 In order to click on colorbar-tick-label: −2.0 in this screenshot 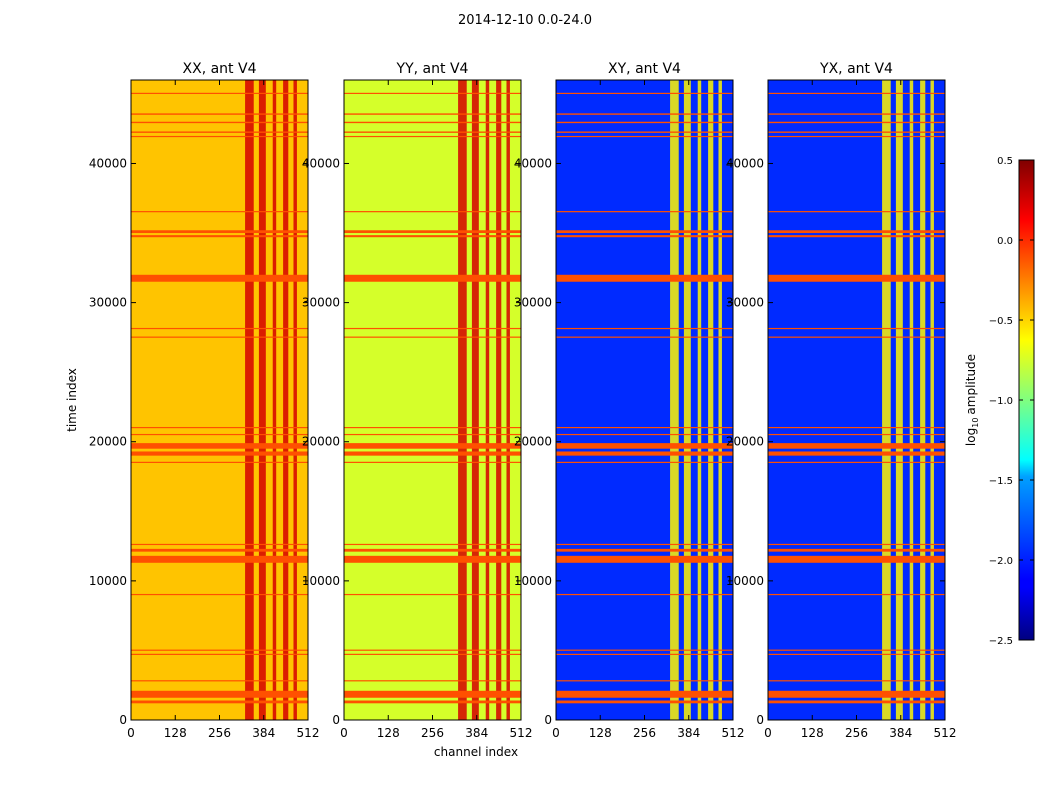, I will do `click(1001, 561)`.